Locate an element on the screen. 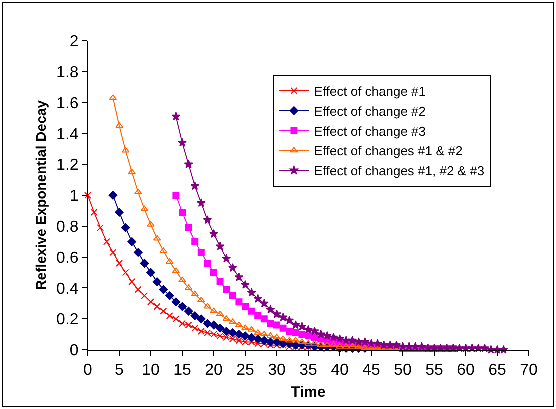  x-tick-label: 20 is located at coordinates (214, 371).